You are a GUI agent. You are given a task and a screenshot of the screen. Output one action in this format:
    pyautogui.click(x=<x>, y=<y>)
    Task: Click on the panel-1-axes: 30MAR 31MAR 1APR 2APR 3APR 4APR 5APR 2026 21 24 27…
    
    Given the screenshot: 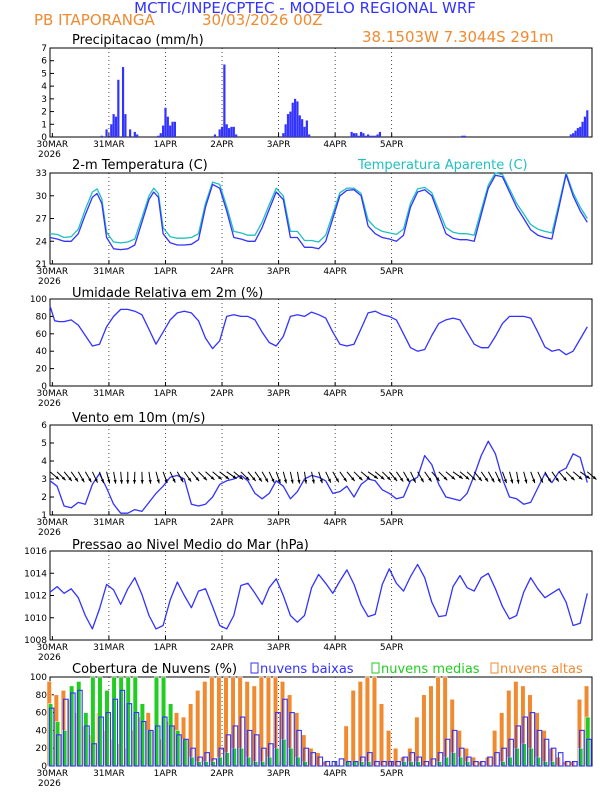 What is the action you would take?
    pyautogui.click(x=314, y=228)
    